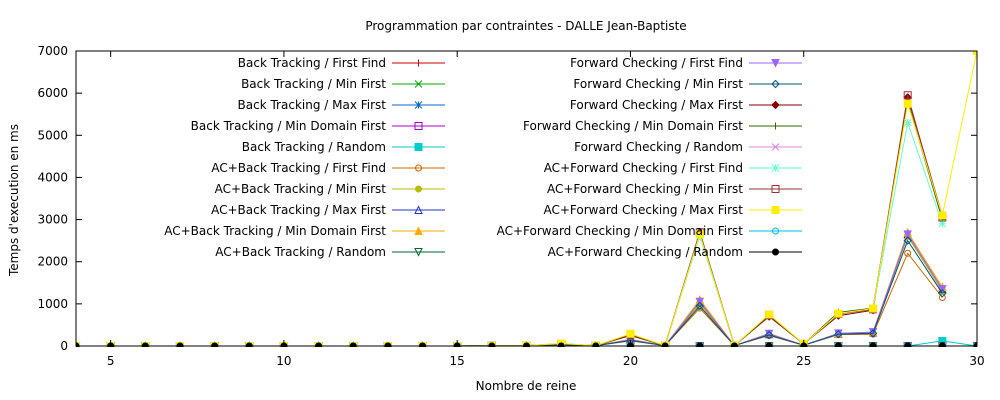 This screenshot has height=400, width=1000. I want to click on legend-item: AC+Back Tracking / Max First, so click(328, 210).